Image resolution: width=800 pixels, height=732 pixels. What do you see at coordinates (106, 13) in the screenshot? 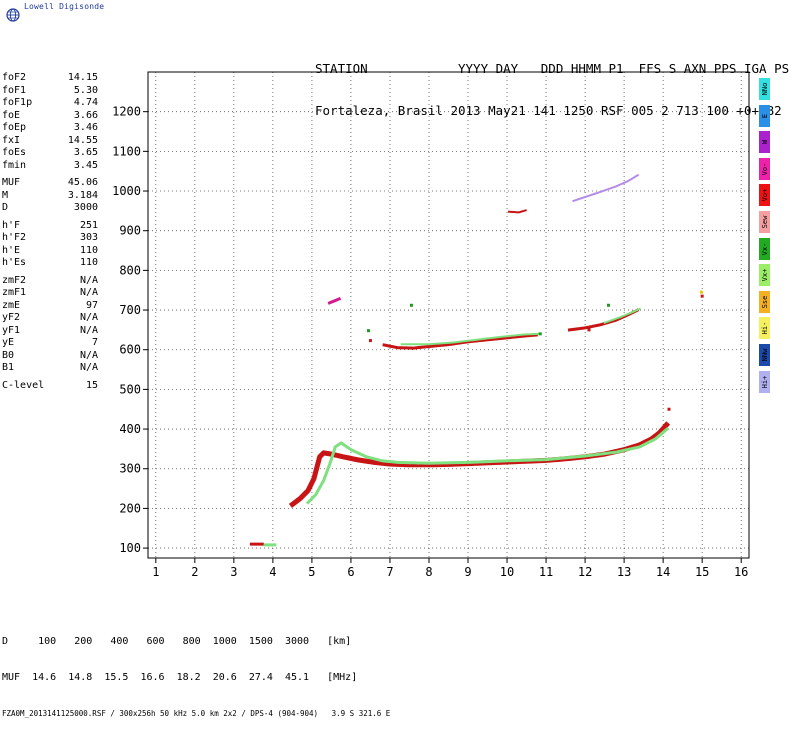
I see `lowell-logo: Lowell Digisonde` at bounding box center [106, 13].